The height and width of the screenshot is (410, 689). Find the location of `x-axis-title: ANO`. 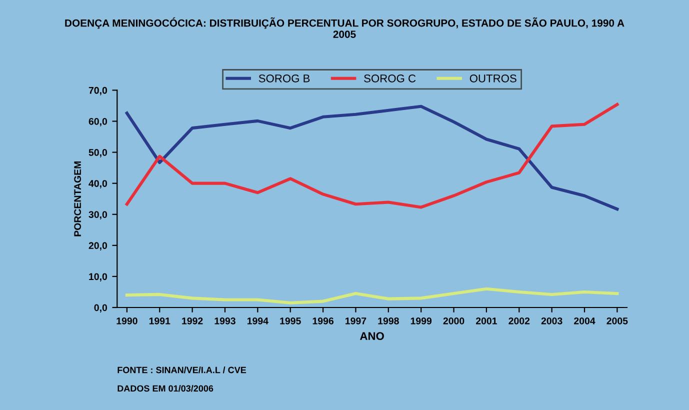

x-axis-title: ANO is located at coordinates (372, 336).